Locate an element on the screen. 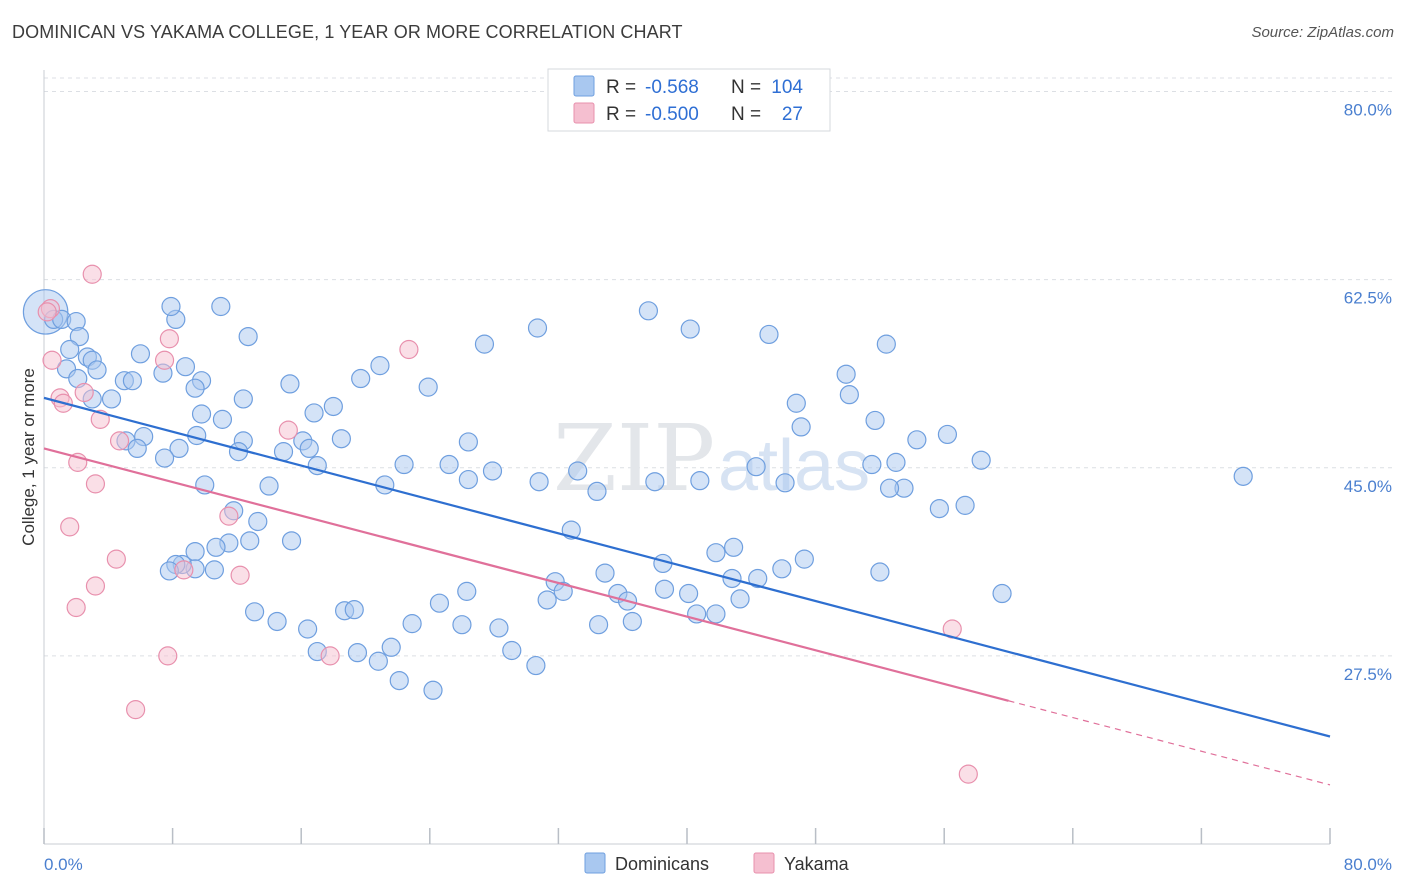  x-tick-label-max: 80.0% is located at coordinates (1368, 864).